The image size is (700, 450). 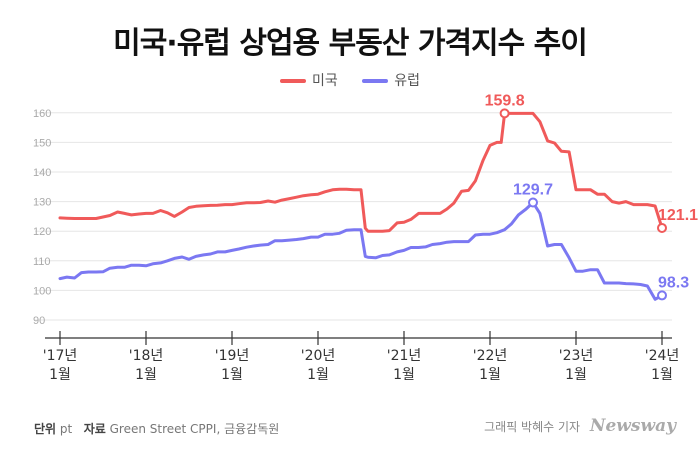 I want to click on y-axis: 90 100 110 120 130 140 150 160, so click(x=42, y=217).